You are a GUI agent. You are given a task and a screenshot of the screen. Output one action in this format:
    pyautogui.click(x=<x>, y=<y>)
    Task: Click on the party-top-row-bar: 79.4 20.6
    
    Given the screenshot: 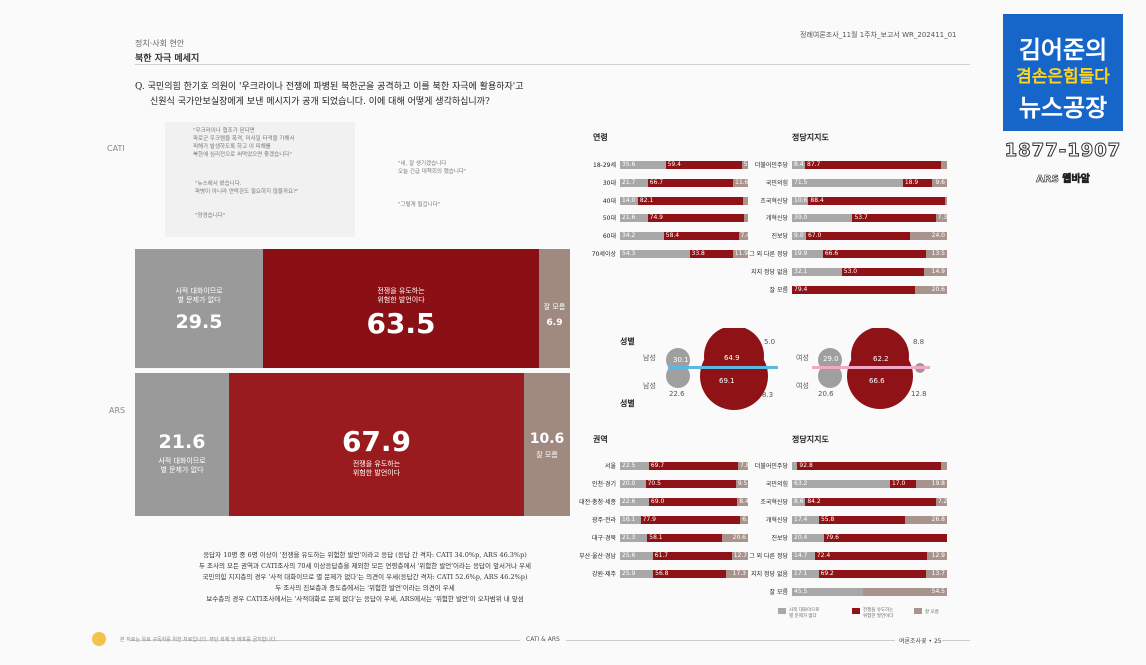 What is the action you would take?
    pyautogui.click(x=869, y=291)
    